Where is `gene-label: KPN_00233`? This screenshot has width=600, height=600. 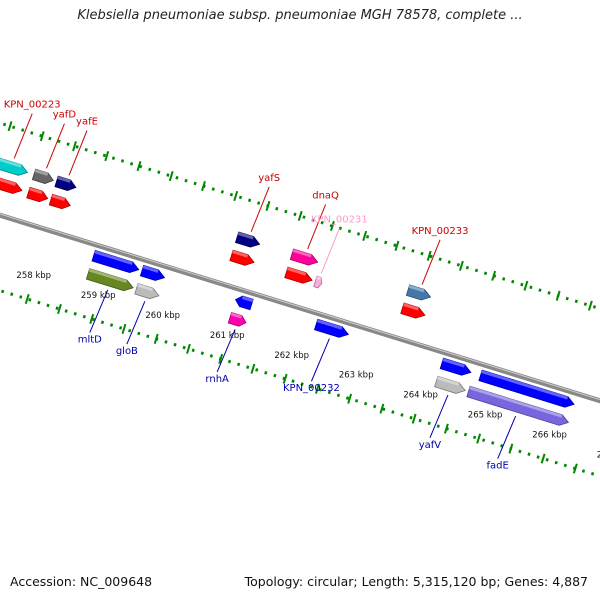 gene-label: KPN_00233 is located at coordinates (440, 231).